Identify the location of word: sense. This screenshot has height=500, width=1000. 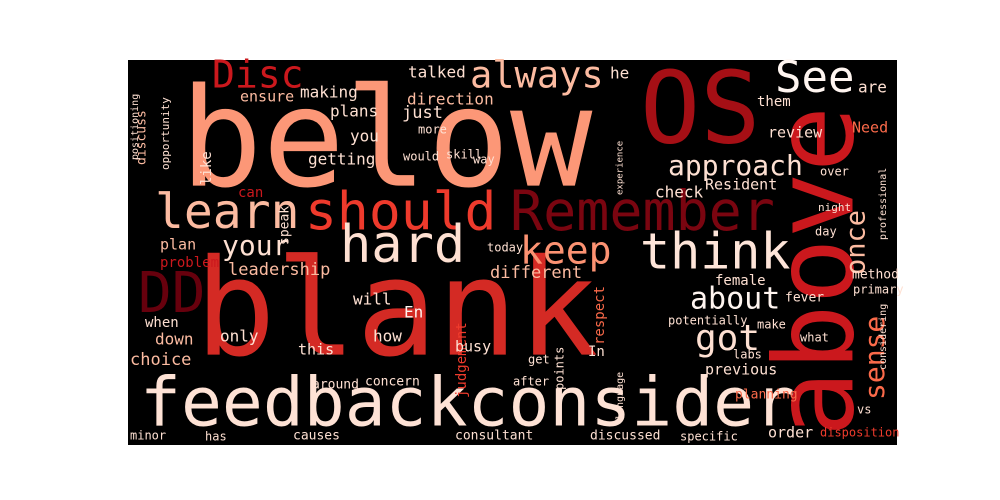
(874, 358).